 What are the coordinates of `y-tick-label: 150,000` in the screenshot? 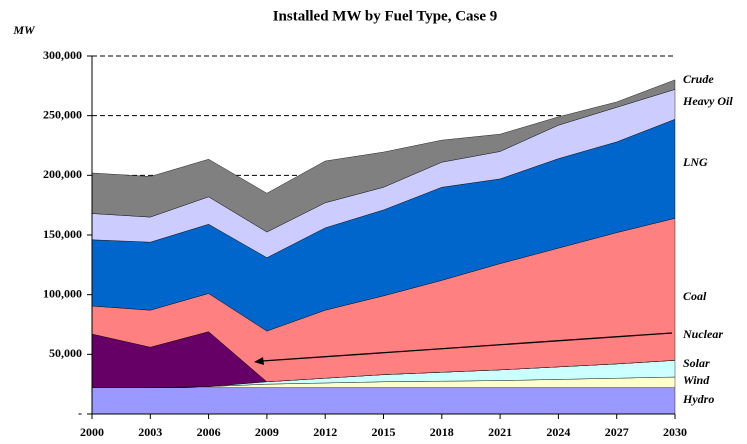 It's located at (62, 234).